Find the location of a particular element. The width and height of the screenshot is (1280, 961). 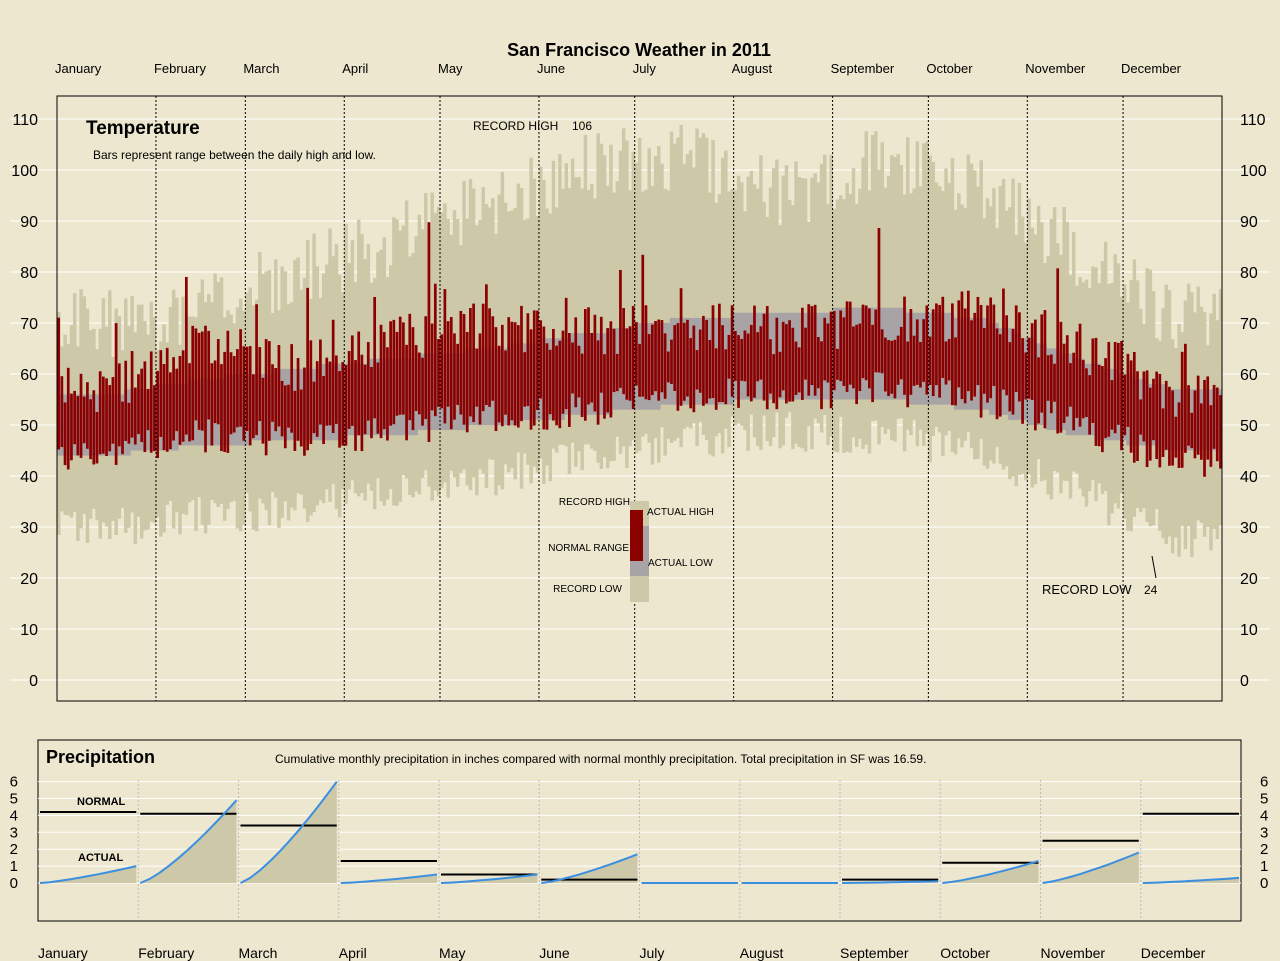

record-low-label: RECORD LOW is located at coordinates (1087, 589).